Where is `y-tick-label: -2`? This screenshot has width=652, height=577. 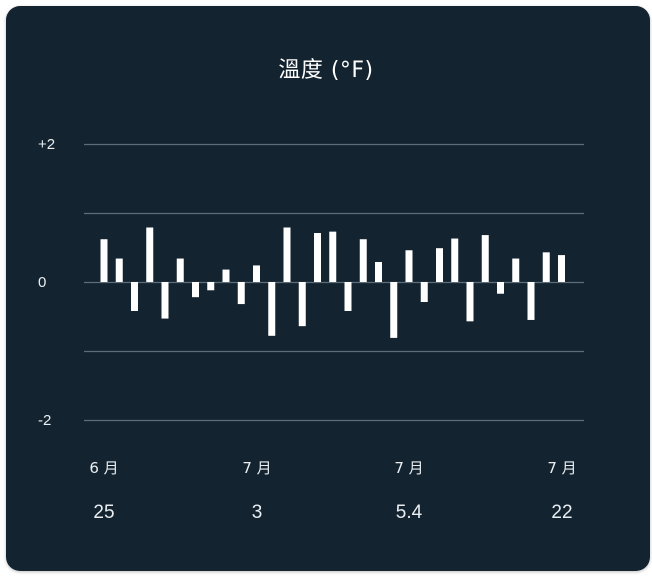 y-tick-label: -2 is located at coordinates (44, 420).